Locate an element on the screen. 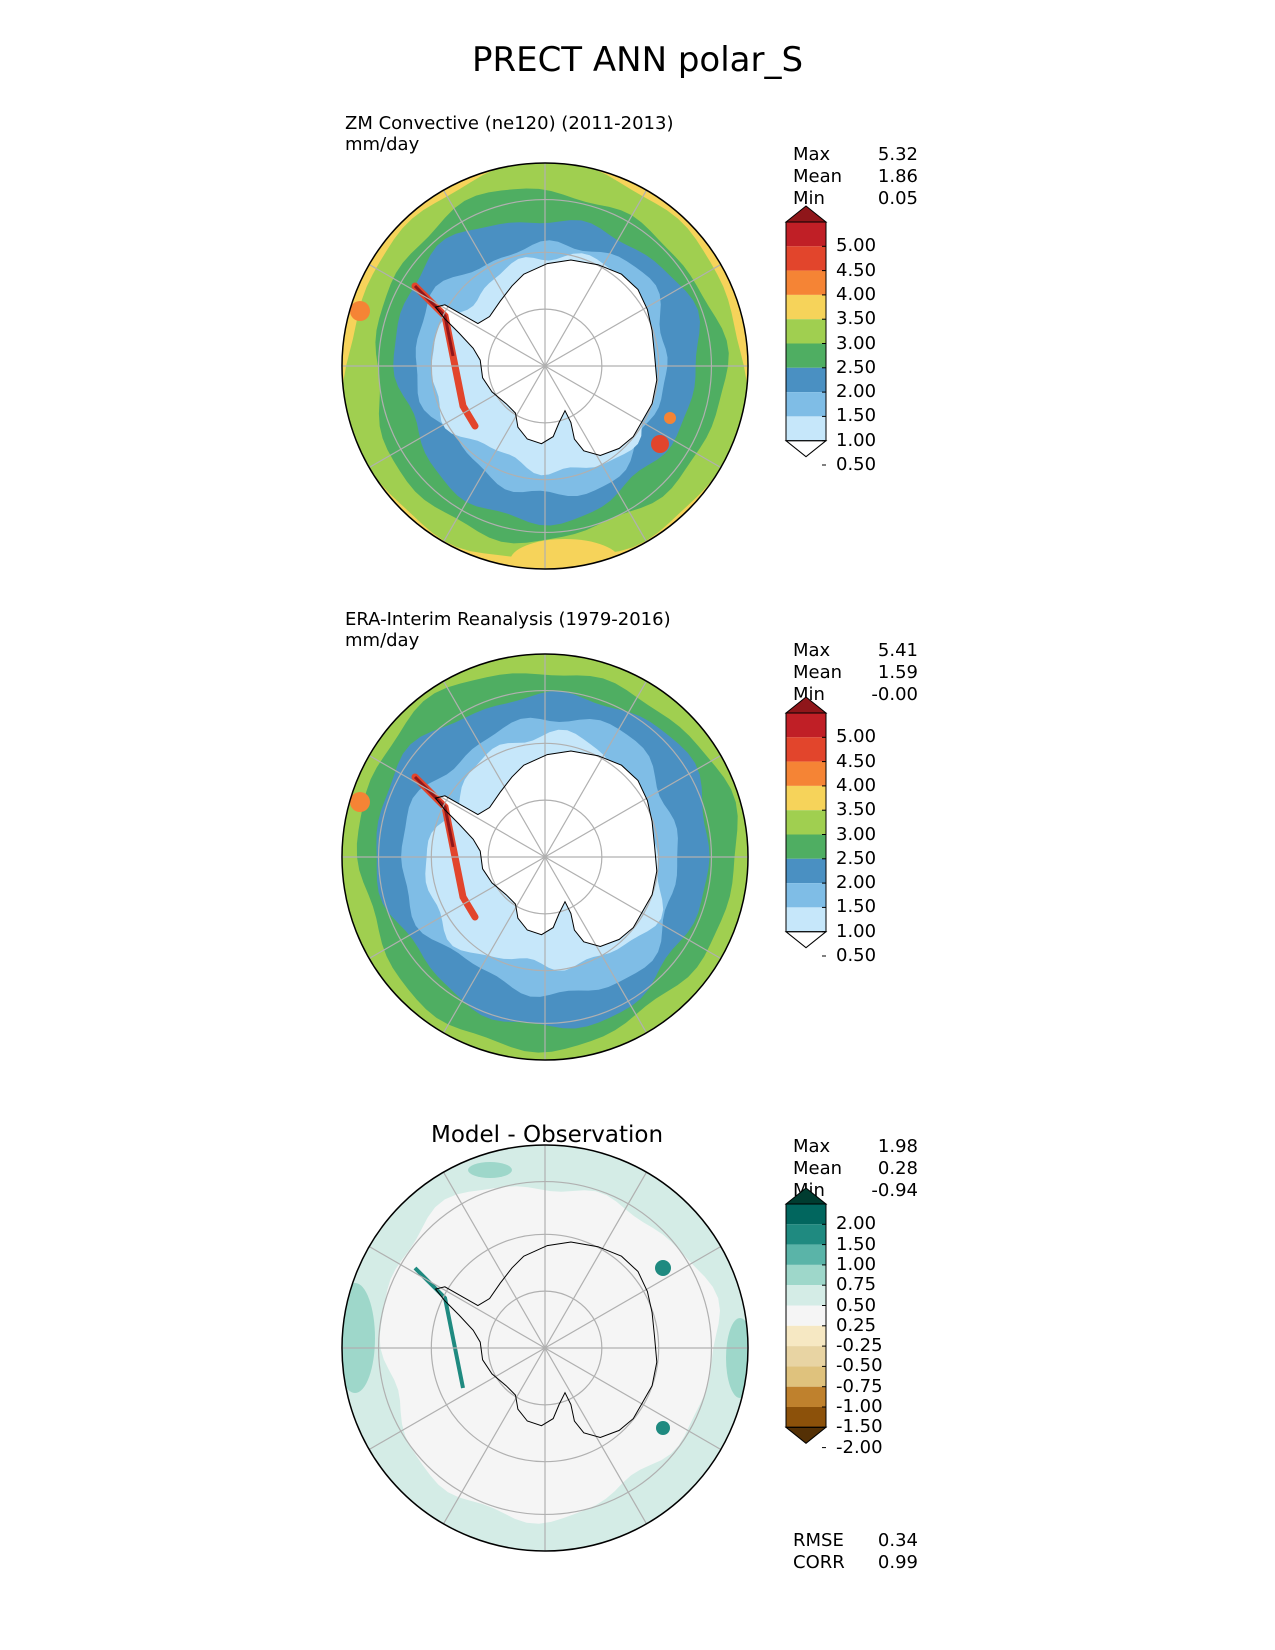  panel-reference-title-line1: ERA-Interim Reanalysis (1979-2016) is located at coordinates (508, 619).